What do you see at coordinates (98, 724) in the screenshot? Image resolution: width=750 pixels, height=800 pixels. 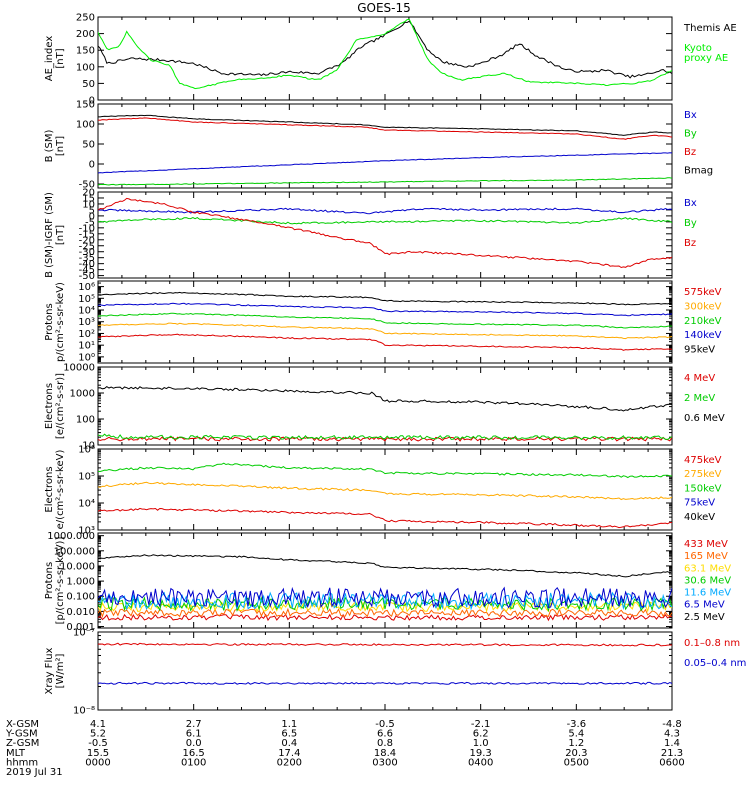 I see `ephem-value: 4.1` at bounding box center [98, 724].